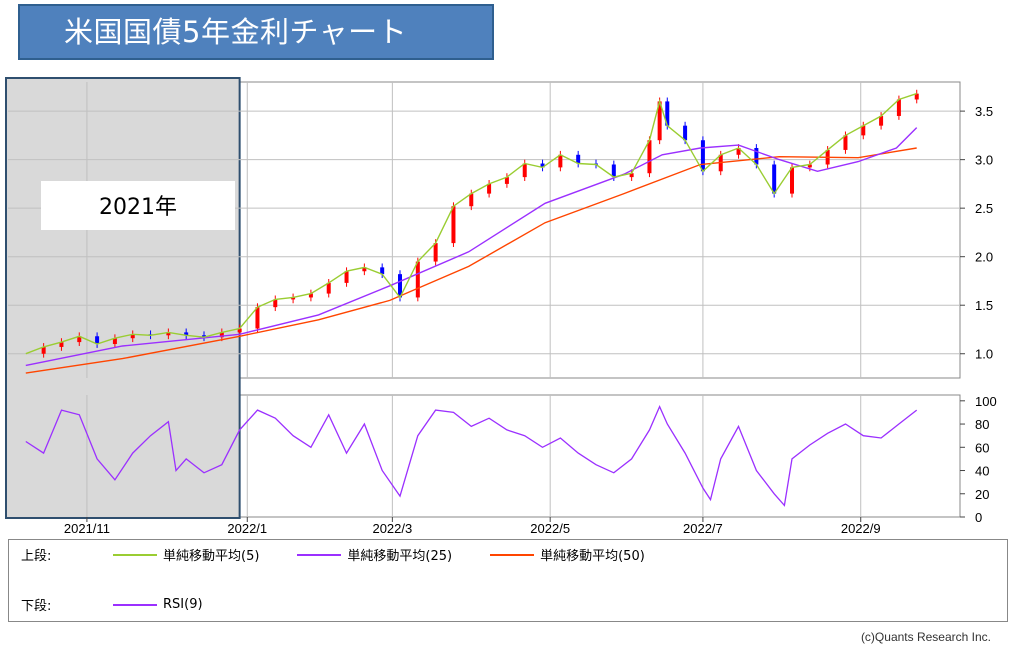 The image size is (1021, 657). Describe the element at coordinates (36, 606) in the screenshot. I see `legend-lower-key: 下段:` at that location.